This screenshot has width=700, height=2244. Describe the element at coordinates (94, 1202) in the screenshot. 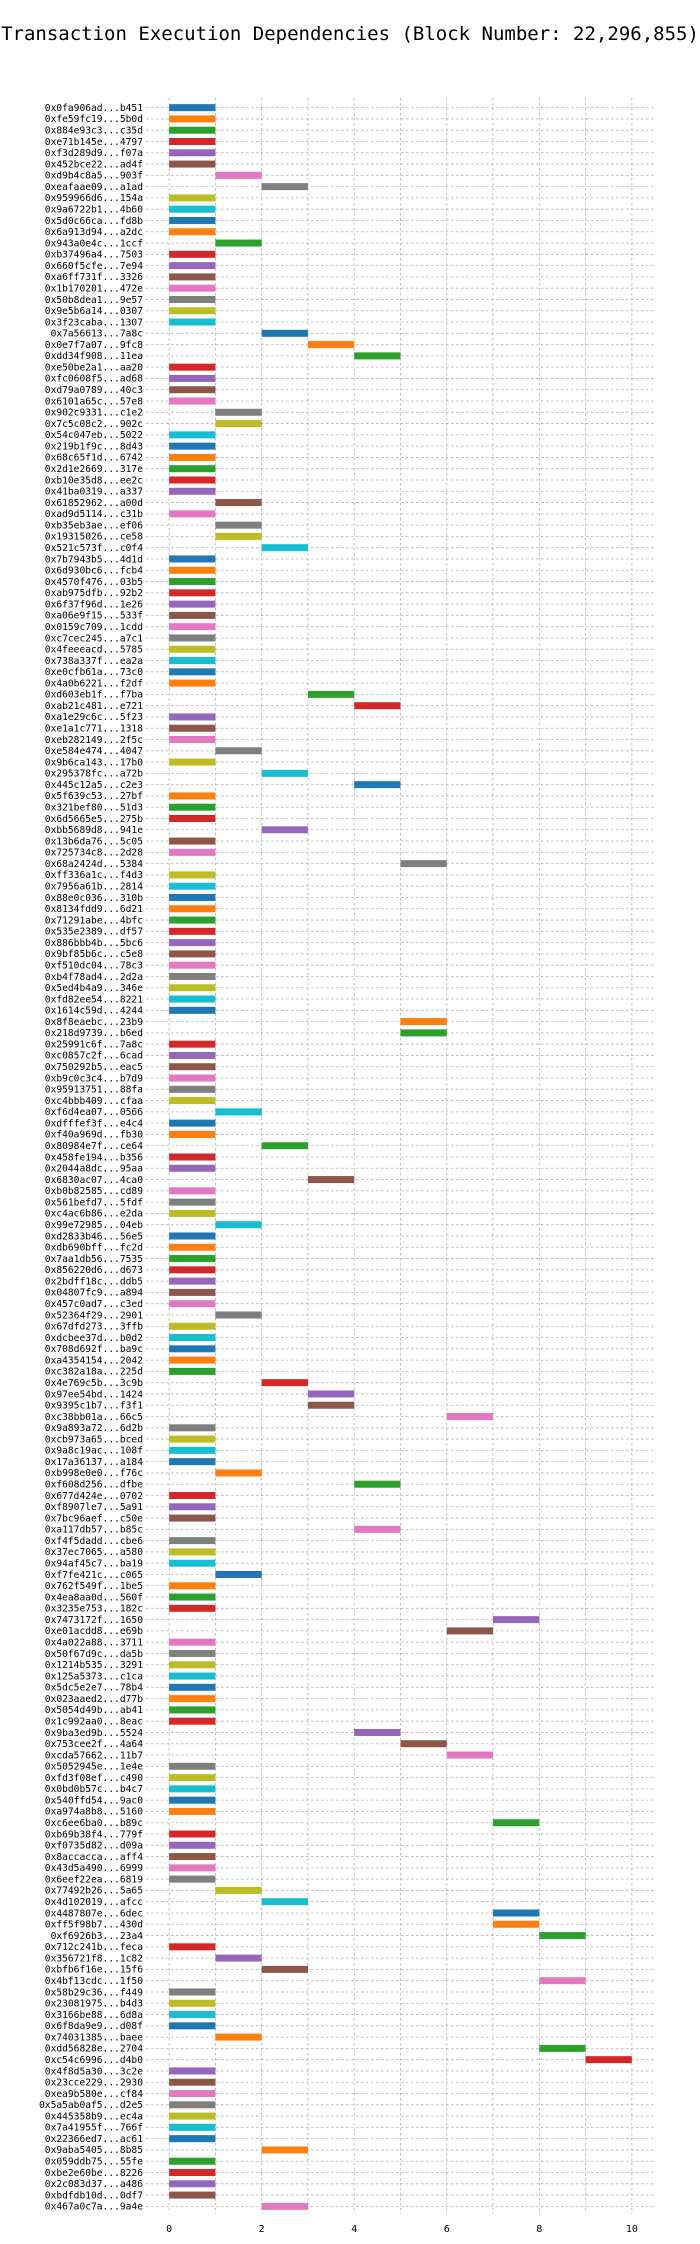

I see `y-tick-label: 0x561befd7...5fdf` at that location.